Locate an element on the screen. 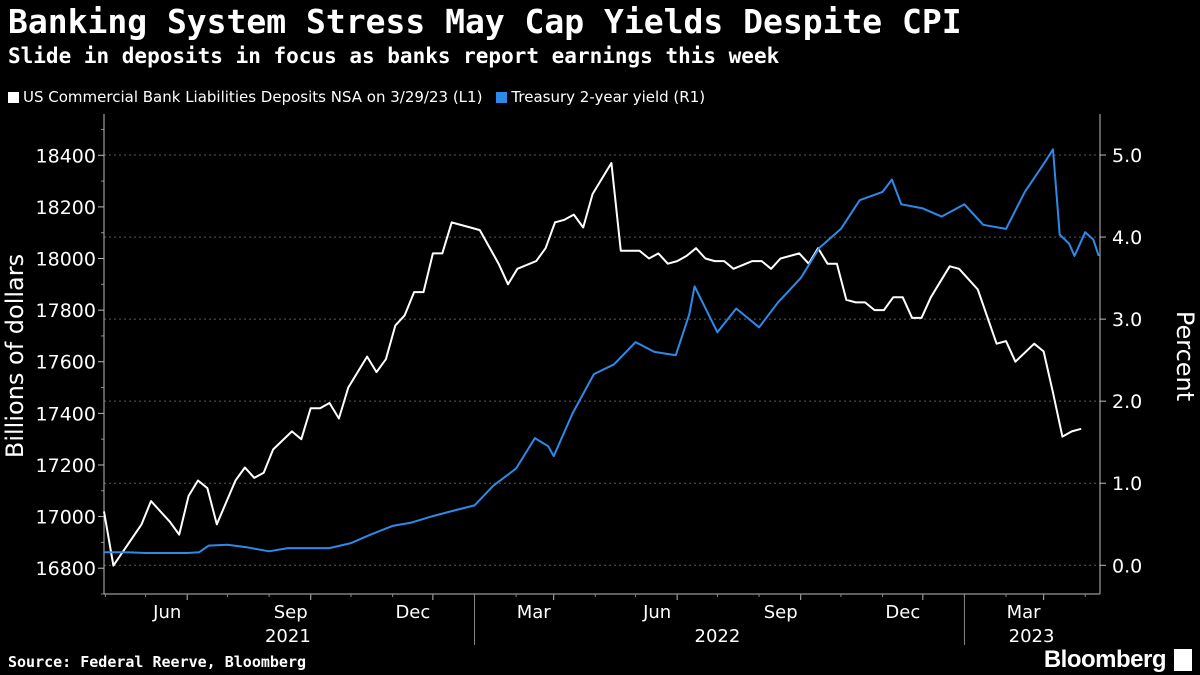 This screenshot has height=675, width=1200. legend-swatch-yield is located at coordinates (502, 97).